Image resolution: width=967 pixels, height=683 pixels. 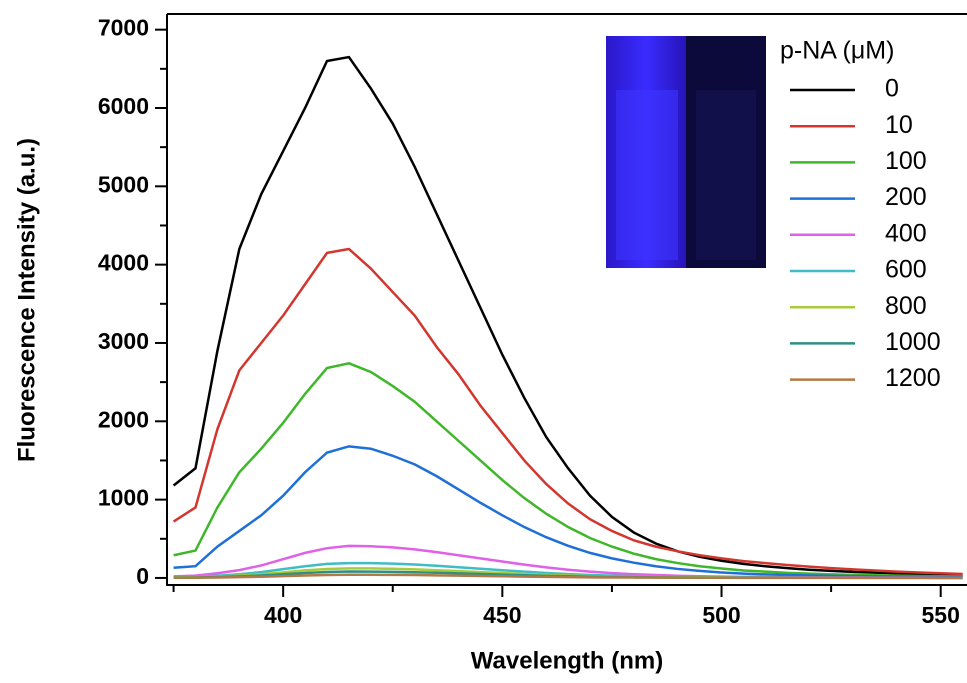 What do you see at coordinates (123, 28) in the screenshot?
I see `y-tick-label: 7000` at bounding box center [123, 28].